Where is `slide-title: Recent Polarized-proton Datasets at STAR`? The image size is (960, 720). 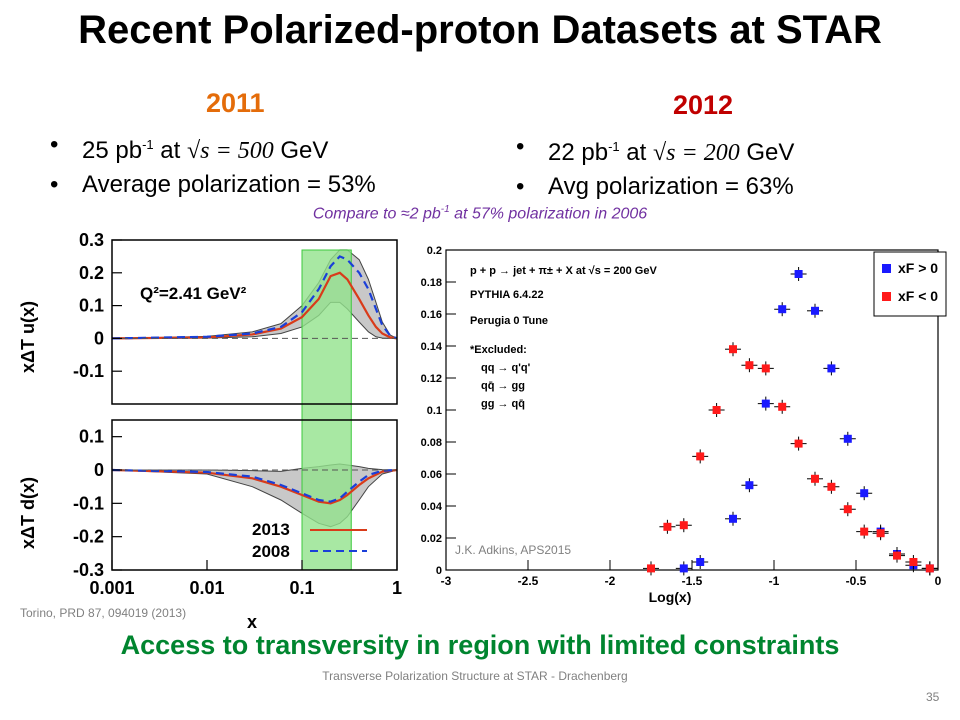
slide-title: Recent Polarized-proton Datasets at STAR is located at coordinates (480, 30).